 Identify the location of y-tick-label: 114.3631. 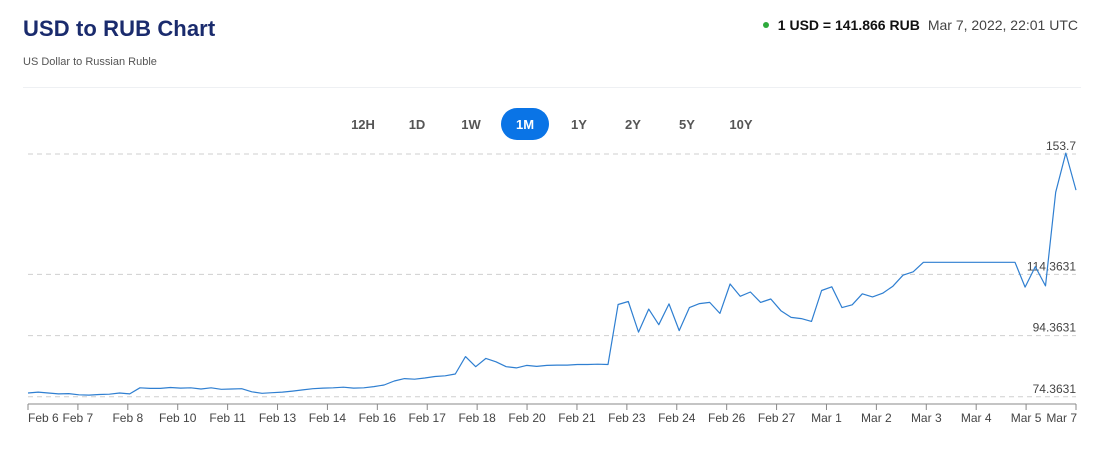
(1051, 266).